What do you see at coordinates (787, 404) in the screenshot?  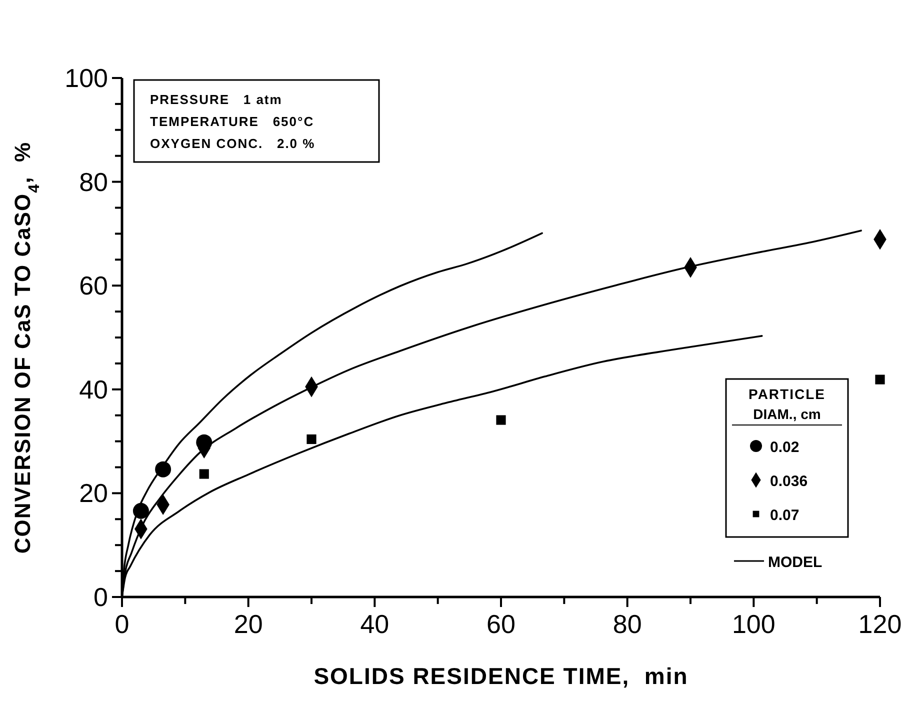 I see `legend-title: PARTICLE DIAM., cm` at bounding box center [787, 404].